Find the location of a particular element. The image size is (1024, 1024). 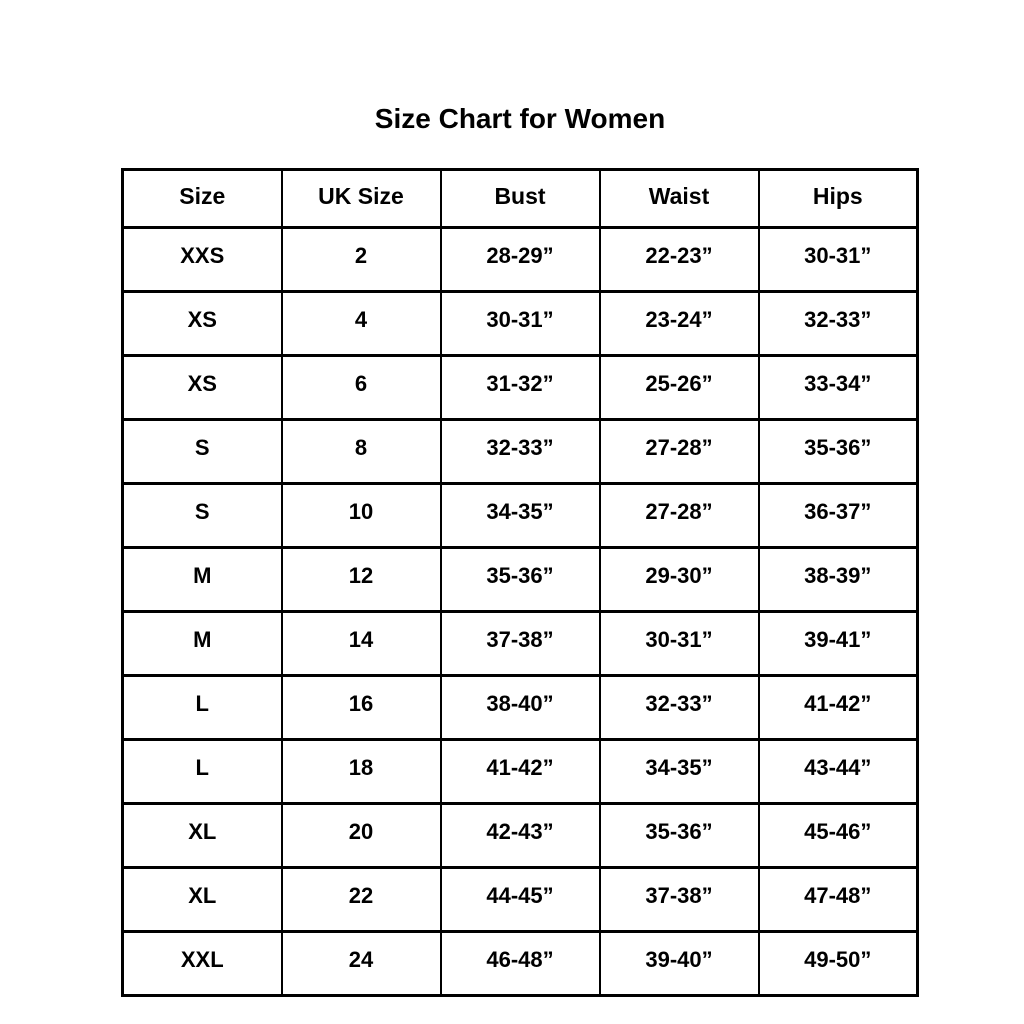

column-header: Hips is located at coordinates (838, 198).